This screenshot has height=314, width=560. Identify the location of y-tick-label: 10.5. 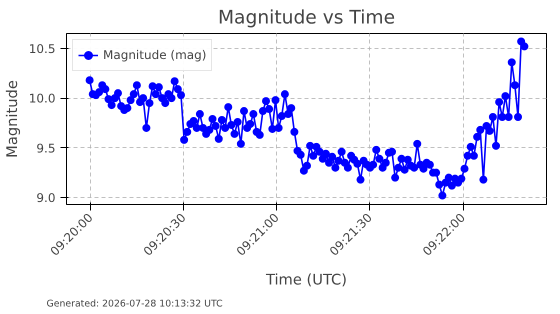
(42, 49).